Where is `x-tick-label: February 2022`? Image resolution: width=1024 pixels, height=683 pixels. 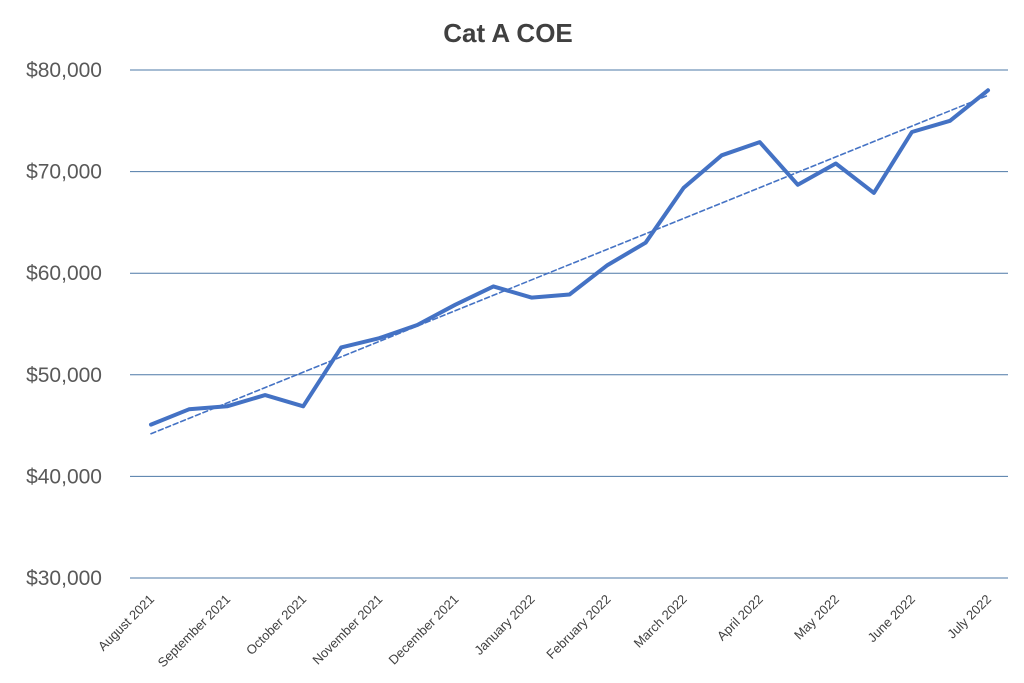
x-tick-label: February 2022 is located at coordinates (578, 627).